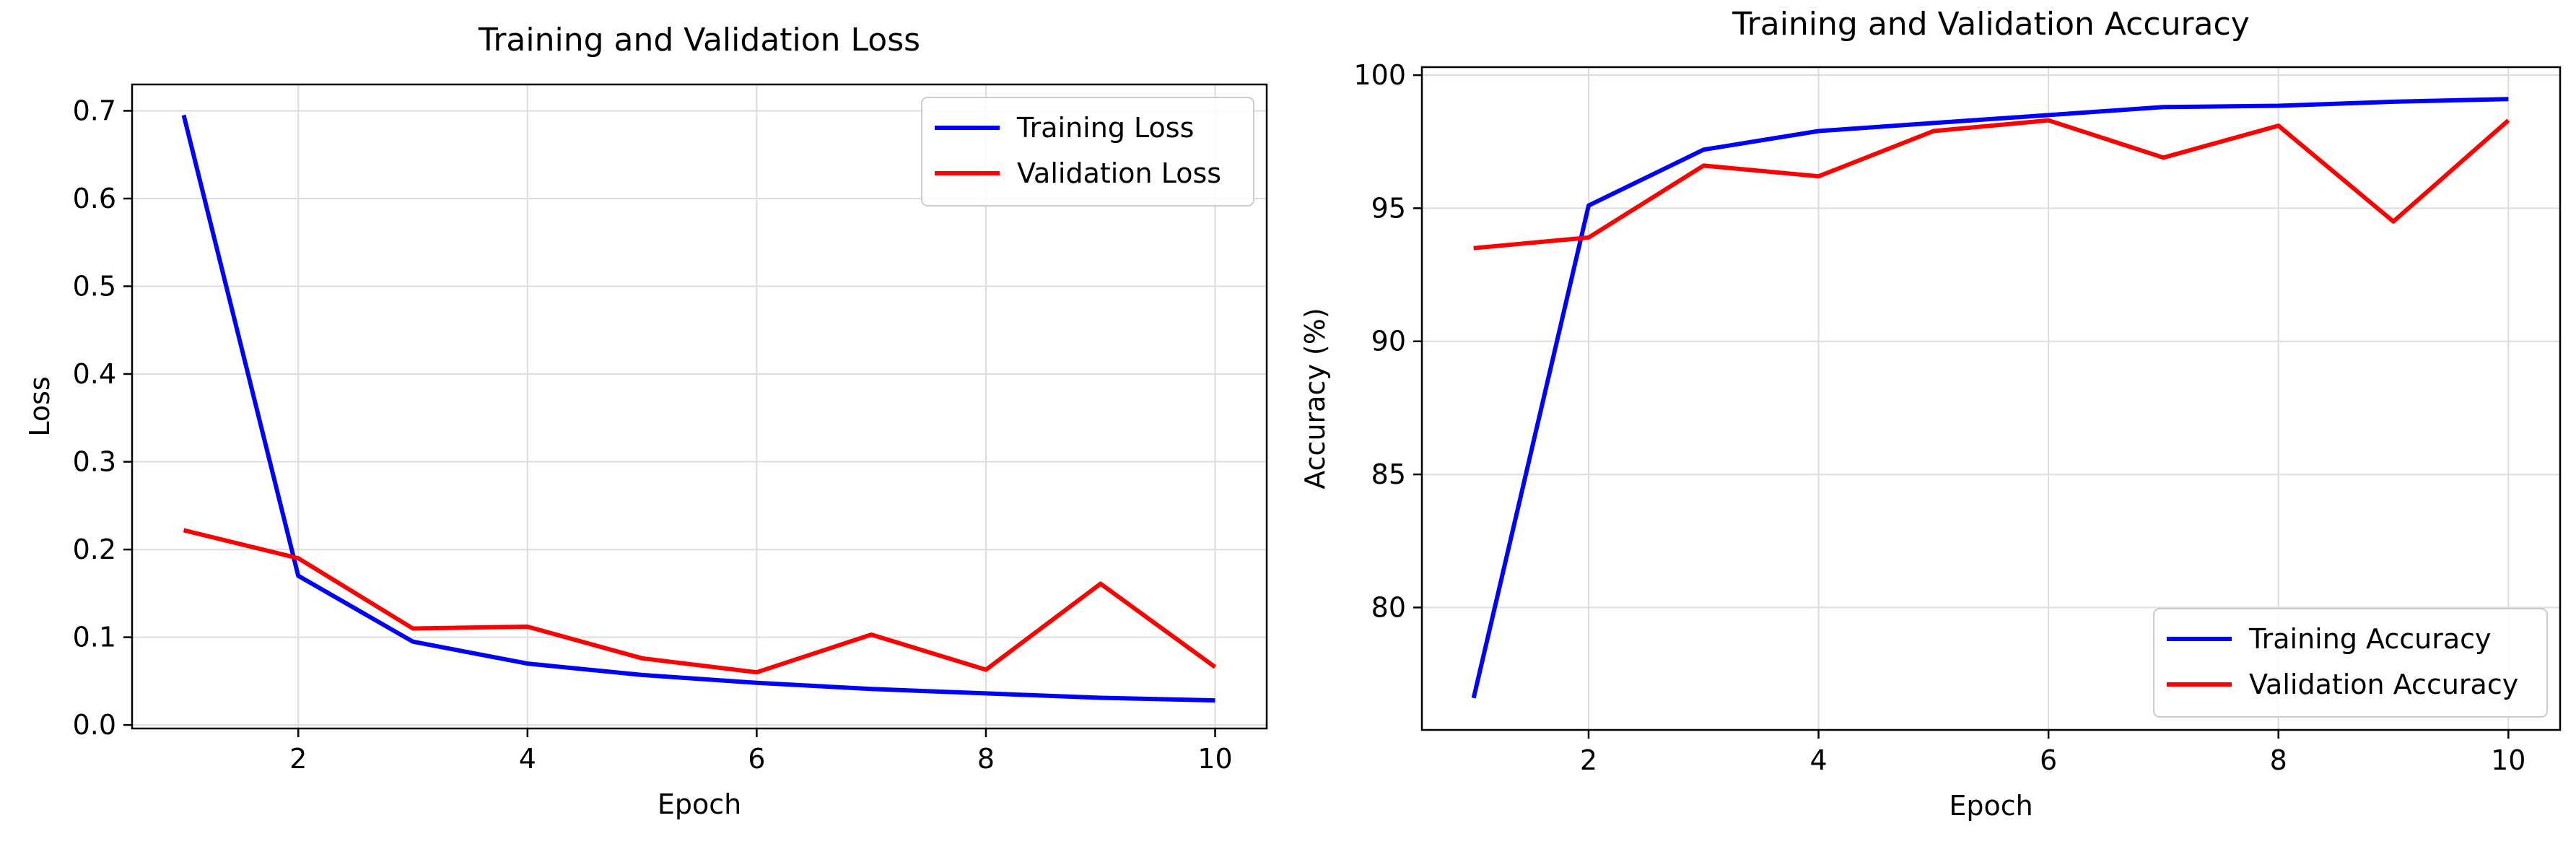 This screenshot has height=844, width=2576. What do you see at coordinates (94, 462) in the screenshot?
I see `y-tick-label: 0.3` at bounding box center [94, 462].